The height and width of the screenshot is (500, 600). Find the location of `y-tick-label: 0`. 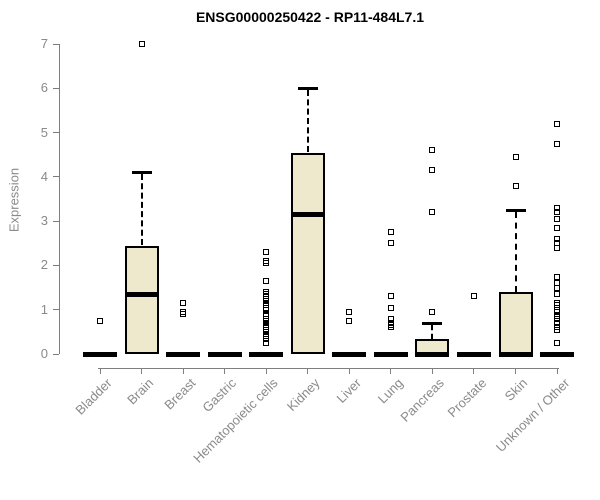

y-tick-label: 0 is located at coordinates (44, 353).